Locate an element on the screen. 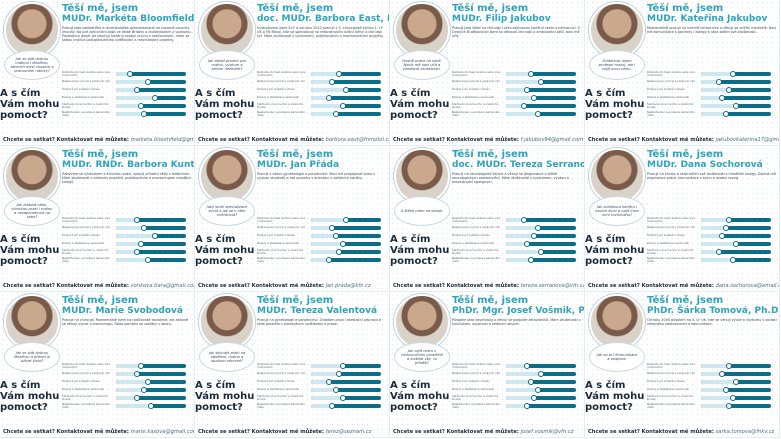 Image resolution: width=781 pixels, height=439 pixels. contact-email: marketa.bloomfield@gmail.com is located at coordinates (162, 140).